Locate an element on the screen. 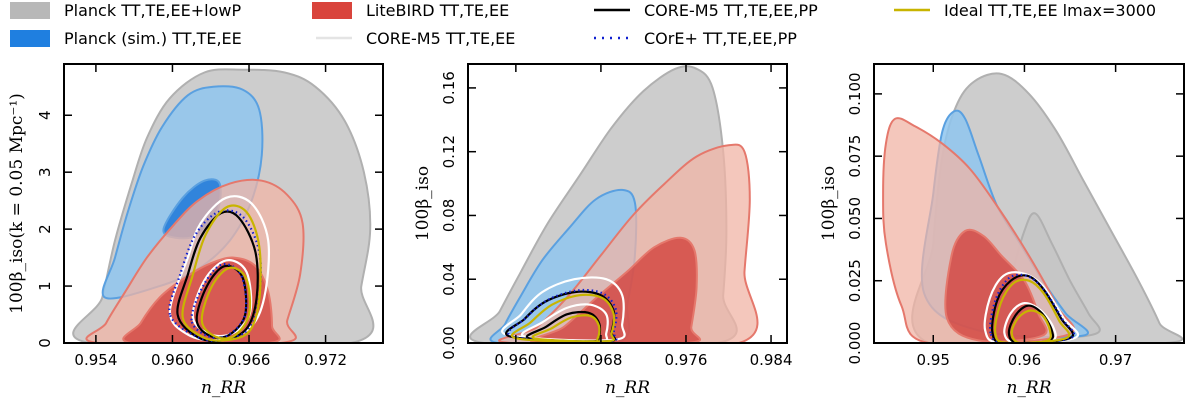 This screenshot has height=405, width=1196. legend-entry: Planck (sim.) TT,TE,EE is located at coordinates (126, 38).